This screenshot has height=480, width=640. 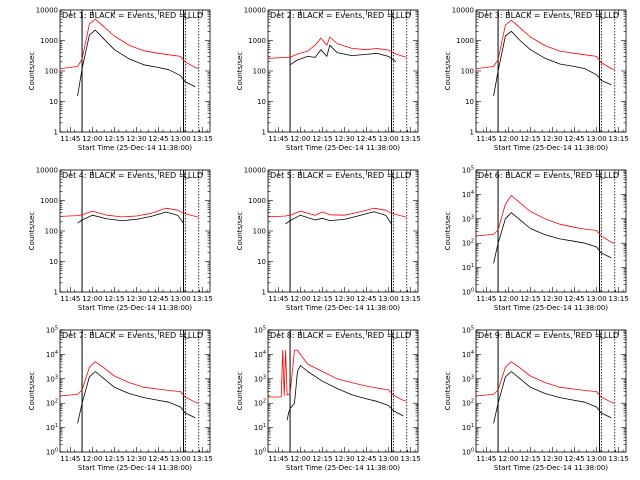 What do you see at coordinates (340, 335) in the screenshot?
I see `panel-title: Det 8: BLACK = Events, RED = LLD` at bounding box center [340, 335].